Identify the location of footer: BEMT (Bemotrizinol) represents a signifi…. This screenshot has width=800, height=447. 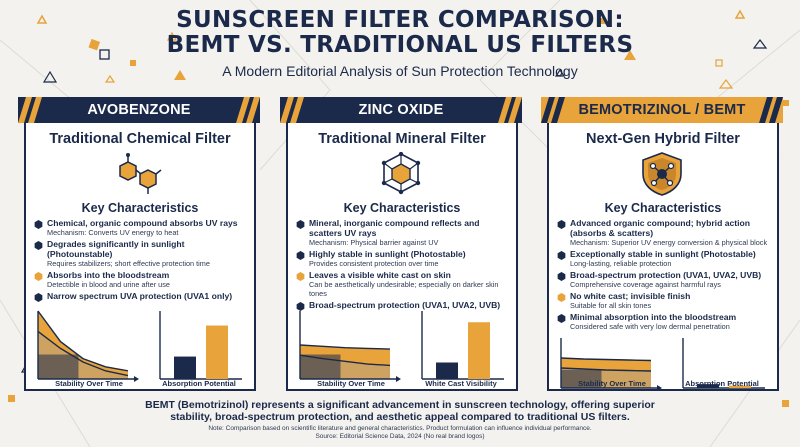
(400, 420).